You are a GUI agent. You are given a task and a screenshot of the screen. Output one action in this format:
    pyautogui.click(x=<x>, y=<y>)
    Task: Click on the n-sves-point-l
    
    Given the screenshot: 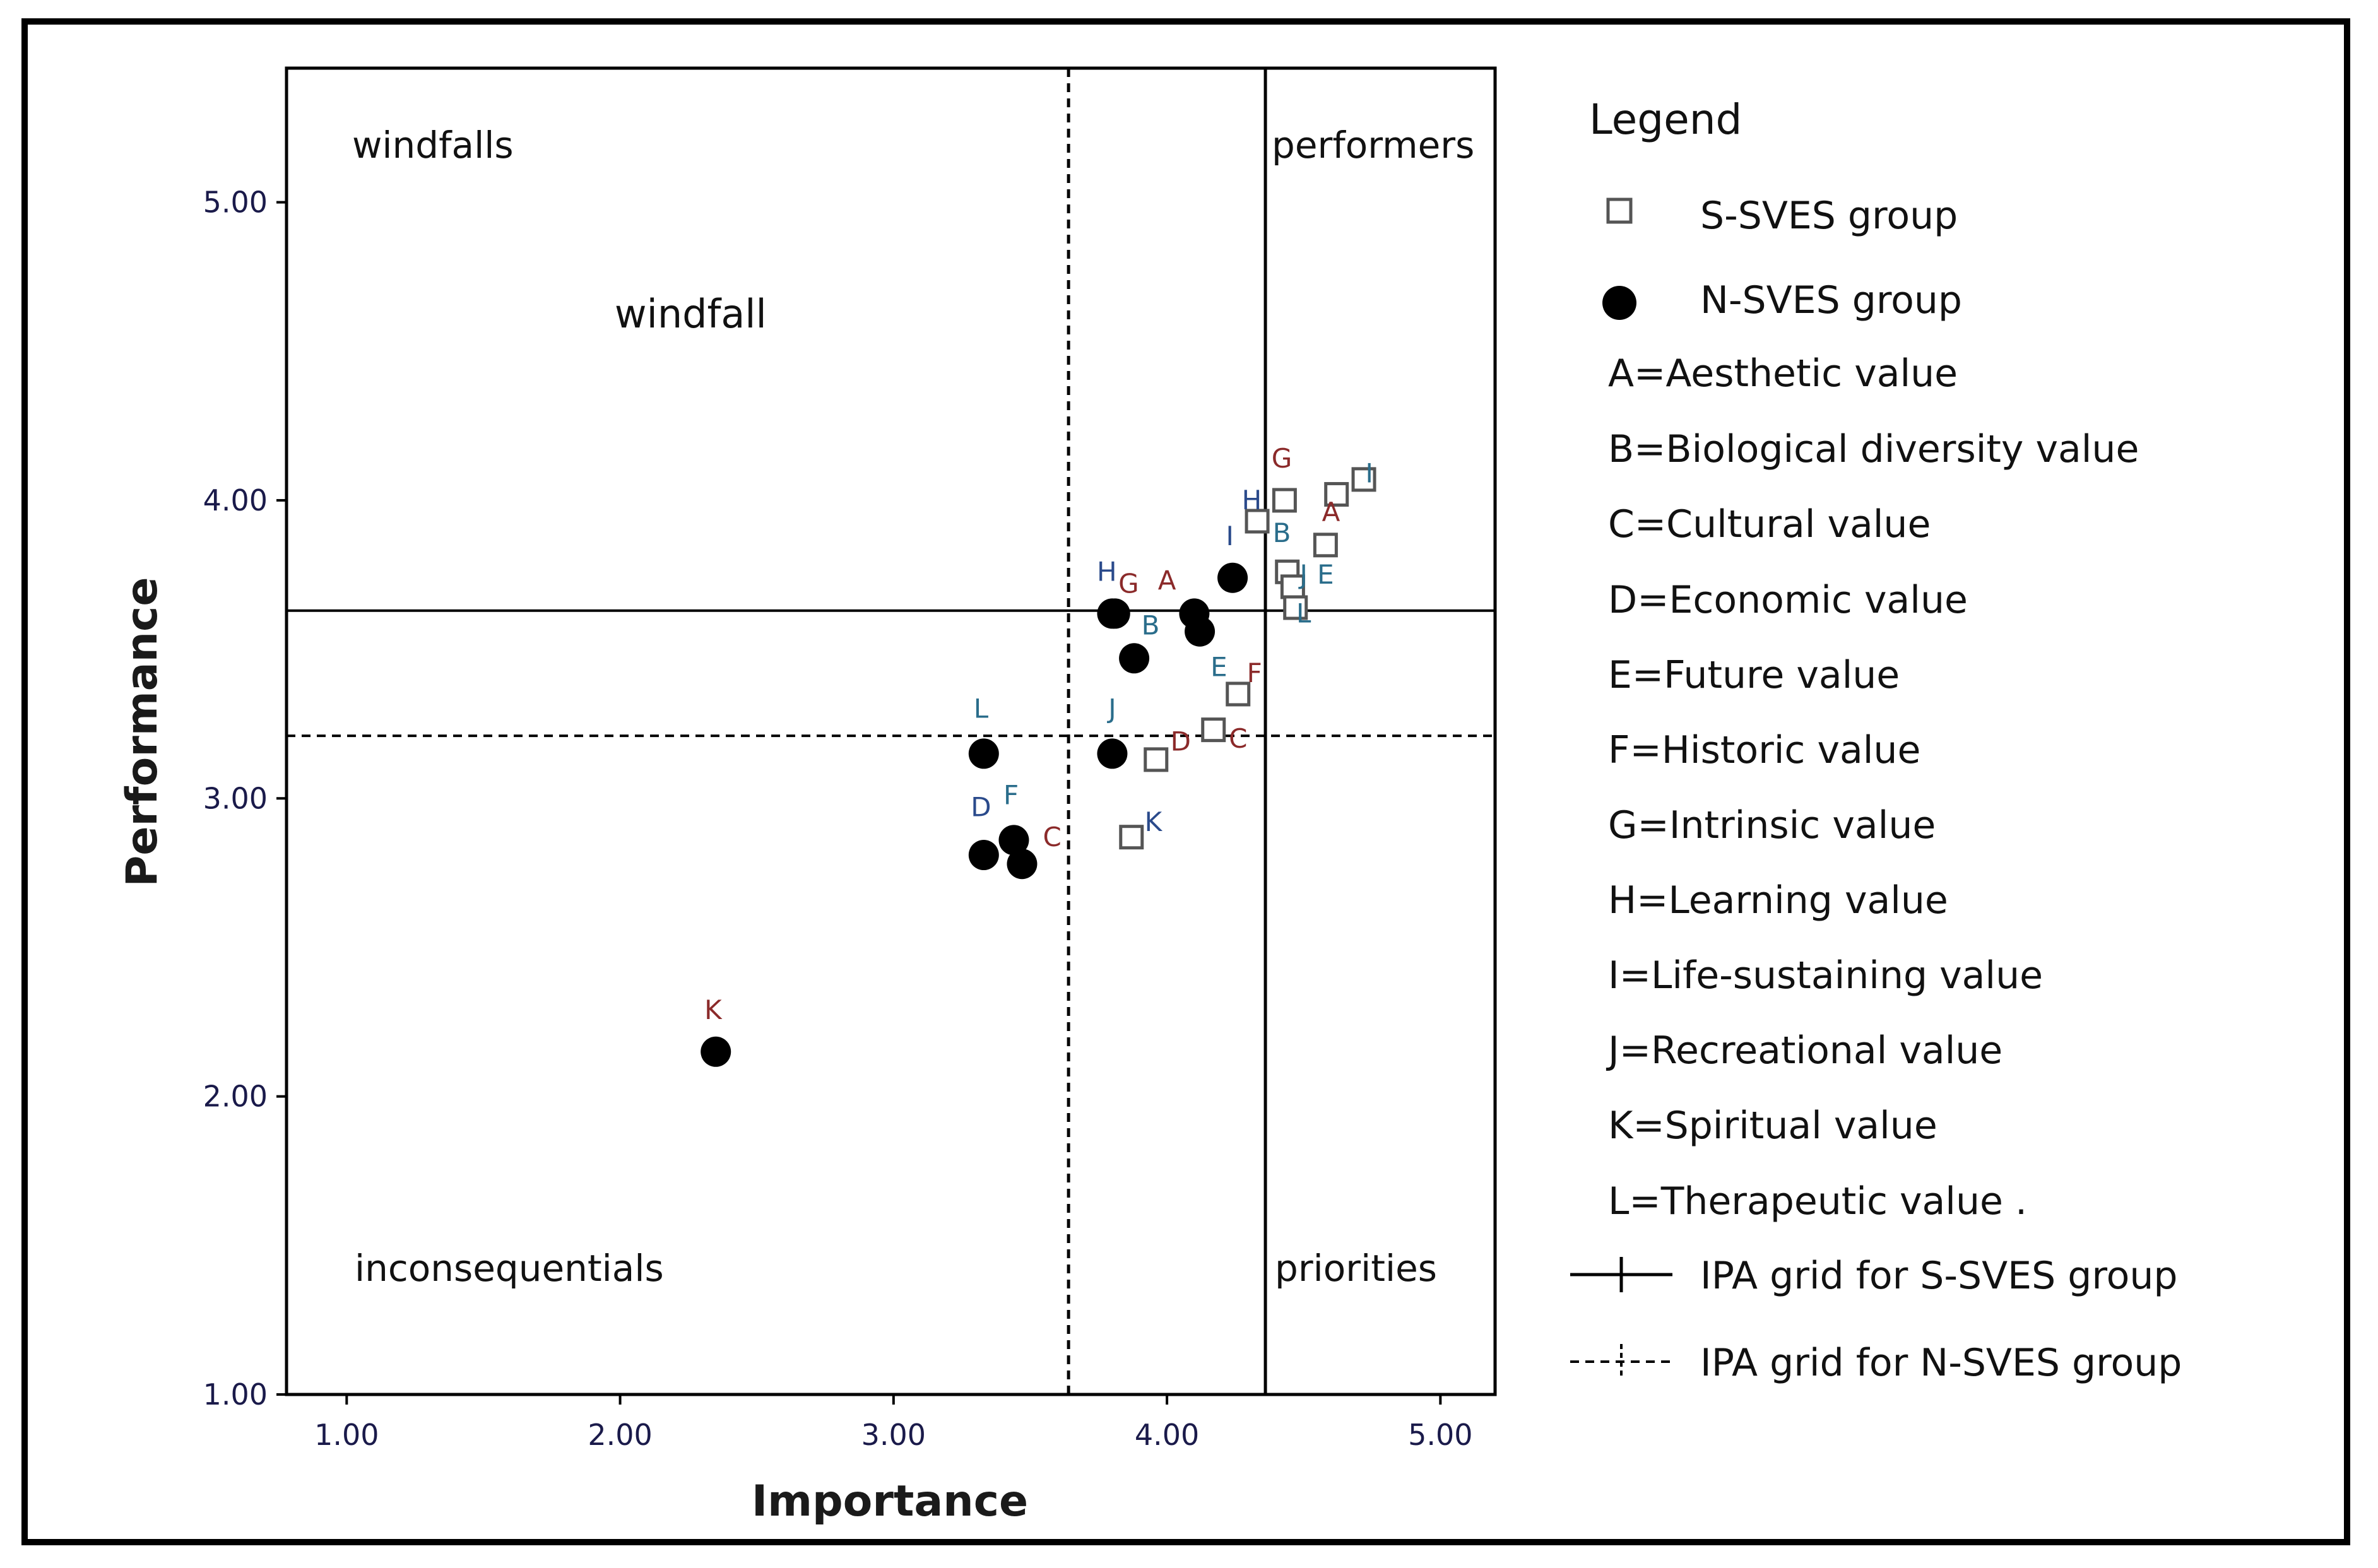 What is the action you would take?
    pyautogui.click(x=984, y=754)
    